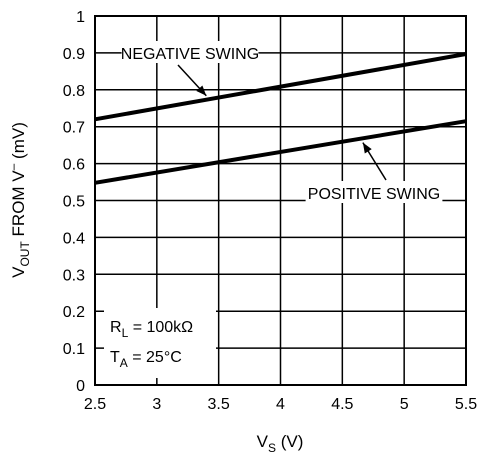 This screenshot has width=482, height=459. Describe the element at coordinates (18, 205) in the screenshot. I see `y-axis-label-rest: FROM V` at that location.